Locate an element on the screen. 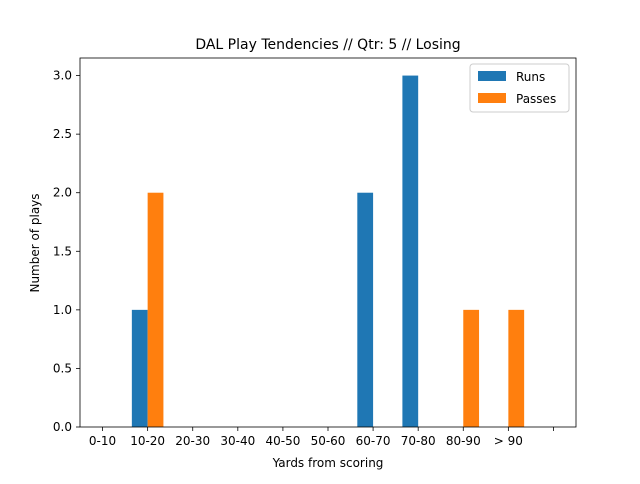  legend-swatch-runs is located at coordinates (492, 76).